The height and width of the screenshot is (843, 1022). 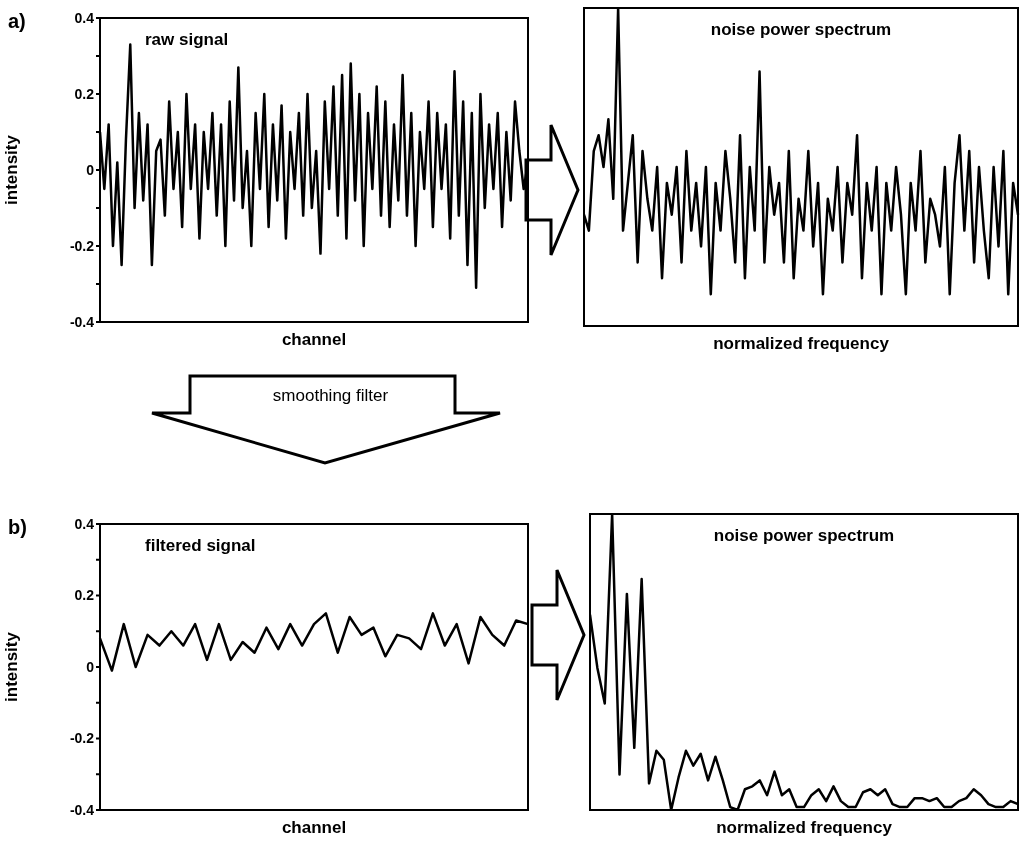 What do you see at coordinates (314, 642) in the screenshot?
I see `line-series` at bounding box center [314, 642].